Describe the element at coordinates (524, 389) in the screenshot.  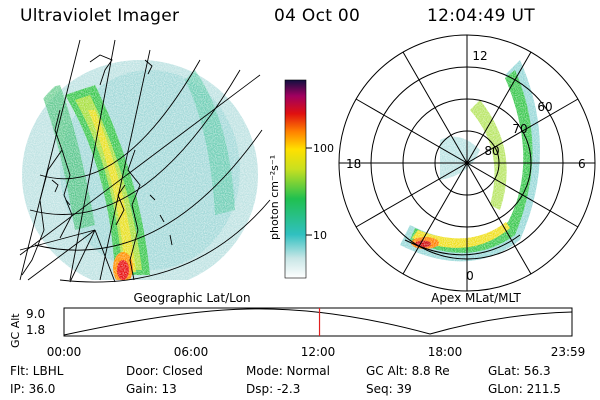
I see `glon-info: GLon: 211.5` at that location.